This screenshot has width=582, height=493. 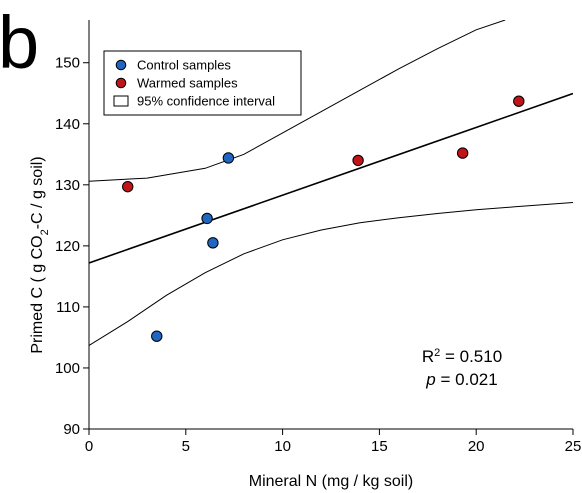 What do you see at coordinates (121, 101) in the screenshot?
I see `legend-box-marker` at bounding box center [121, 101].